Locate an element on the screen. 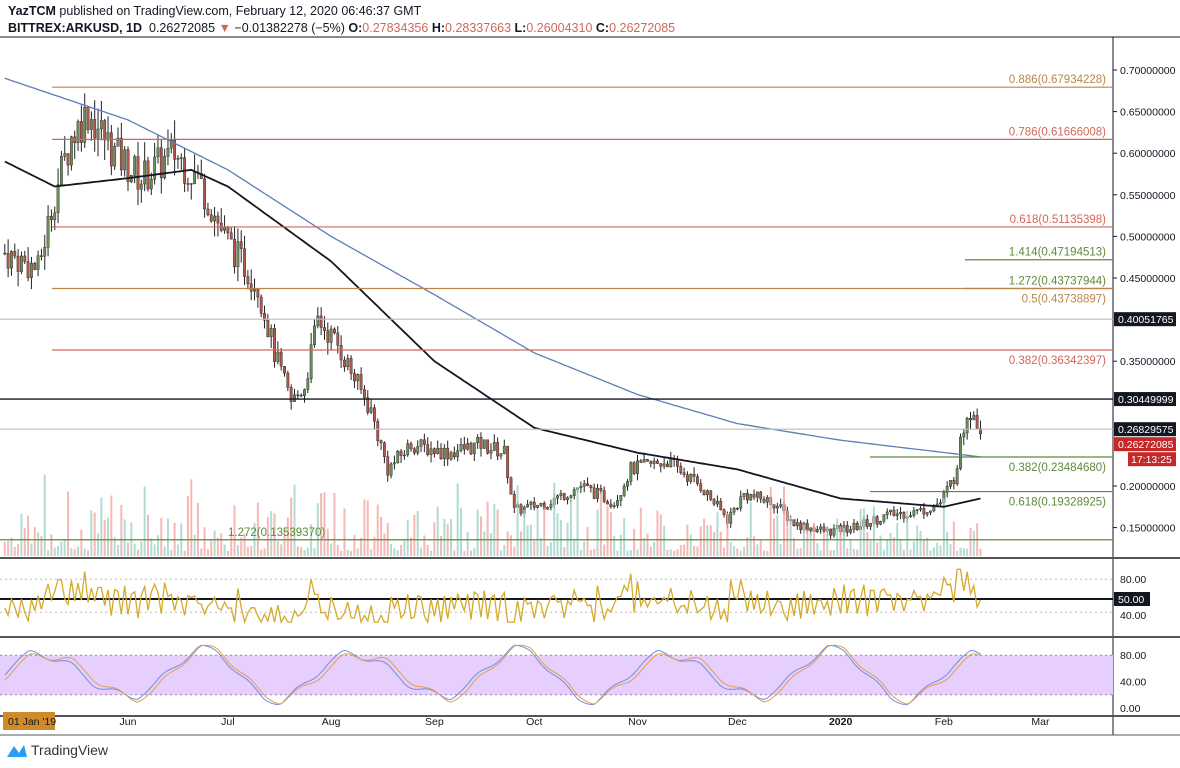  time-tick-label: Jul is located at coordinates (227, 722).